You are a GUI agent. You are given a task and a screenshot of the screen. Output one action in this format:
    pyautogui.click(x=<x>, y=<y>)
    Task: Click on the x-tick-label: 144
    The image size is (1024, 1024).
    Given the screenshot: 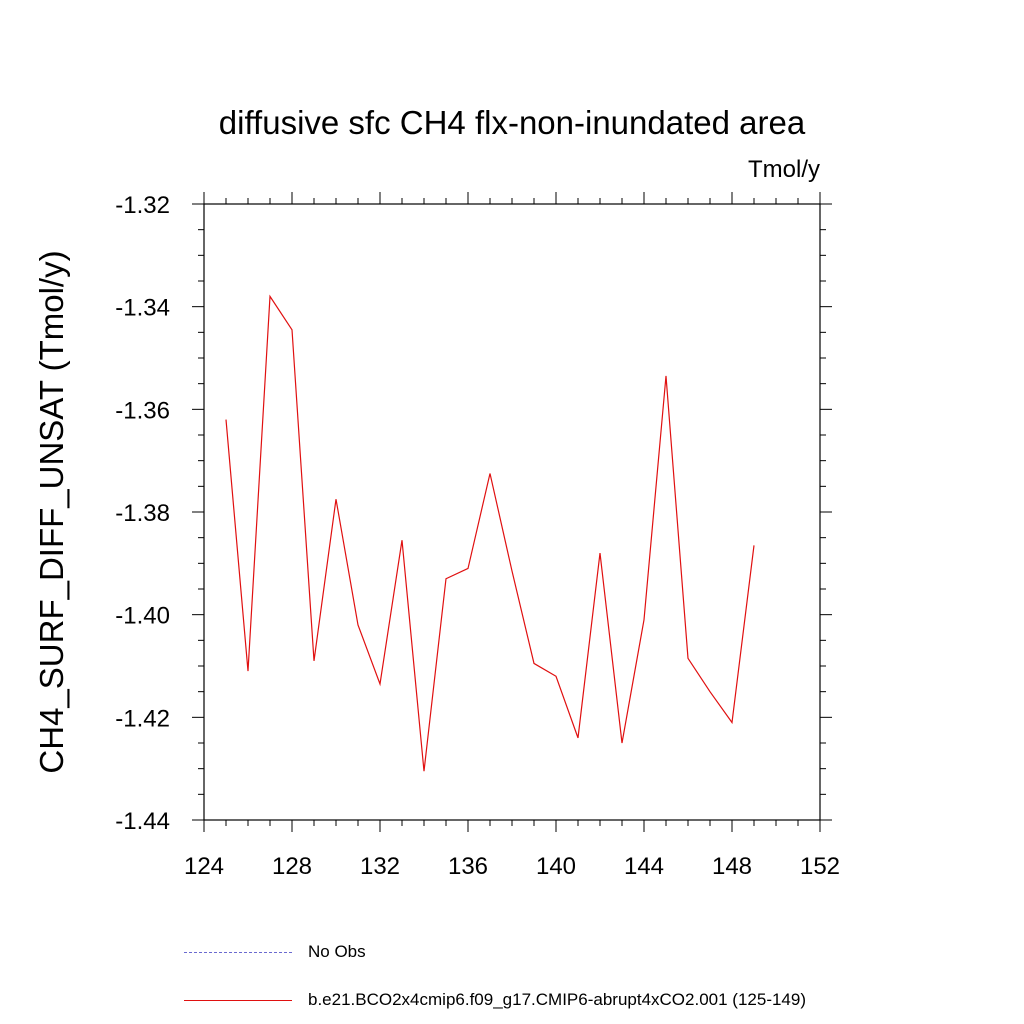 What is the action you would take?
    pyautogui.click(x=644, y=866)
    